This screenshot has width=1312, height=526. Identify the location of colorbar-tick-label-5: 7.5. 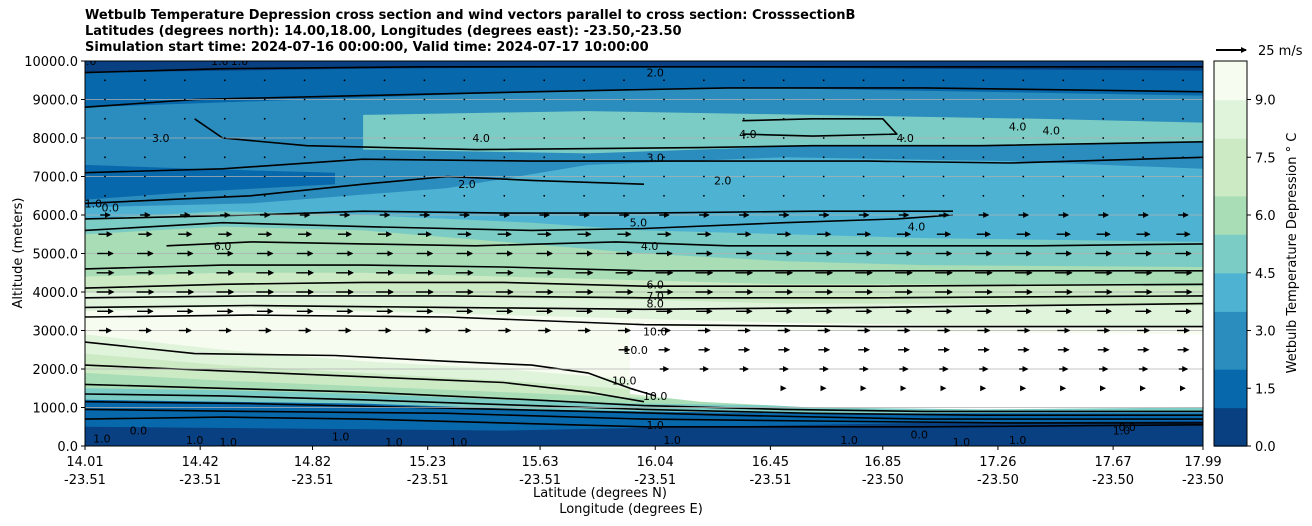
(1265, 158).